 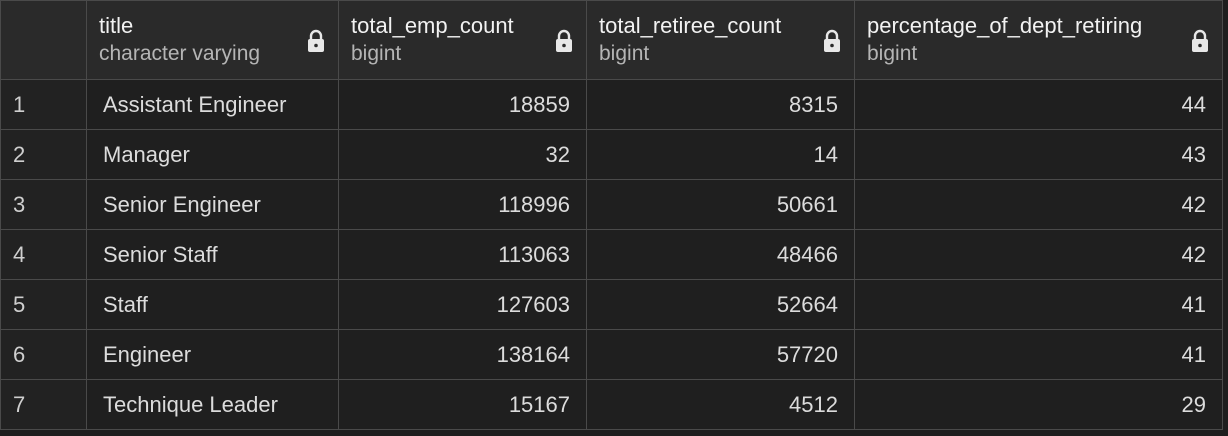 I want to click on cell-total-retiree-count: 50661, so click(x=720, y=204).